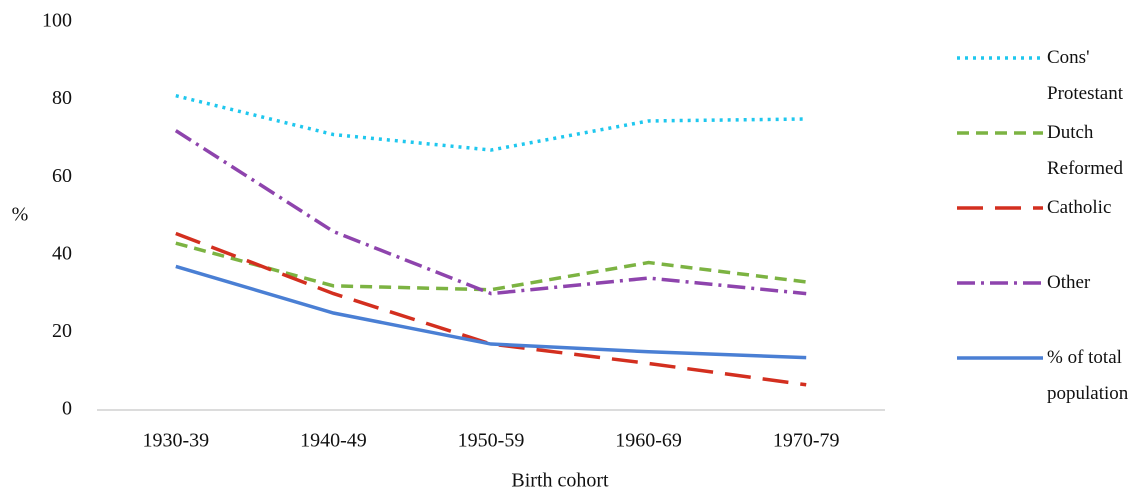  What do you see at coordinates (62, 98) in the screenshot?
I see `y-tick-label: 80` at bounding box center [62, 98].